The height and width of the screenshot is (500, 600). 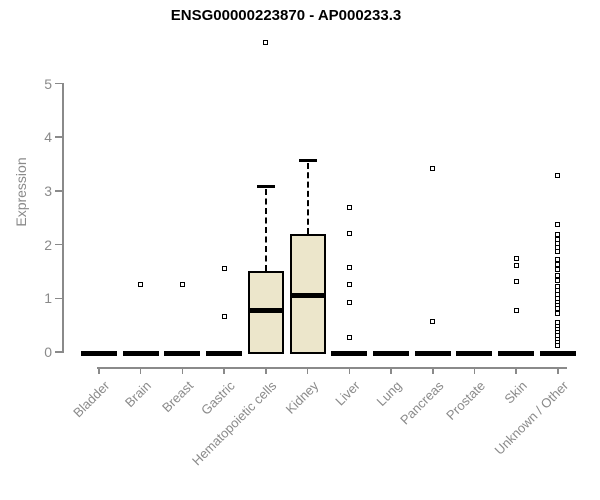 What do you see at coordinates (474, 353) in the screenshot?
I see `zero-bar-prostate` at bounding box center [474, 353].